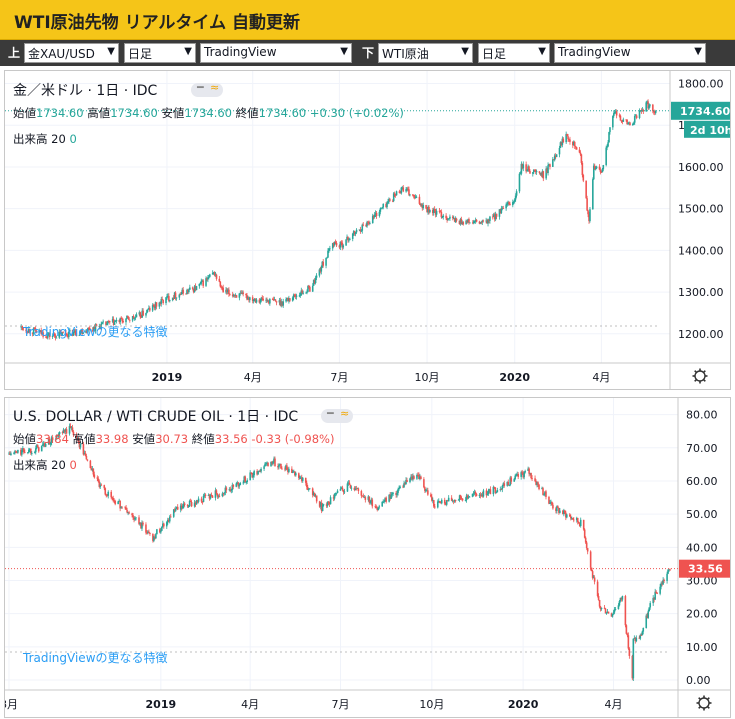 Image resolution: width=735 pixels, height=719 pixels. I want to click on upper-interval-select: 日足 ▼, so click(160, 53).